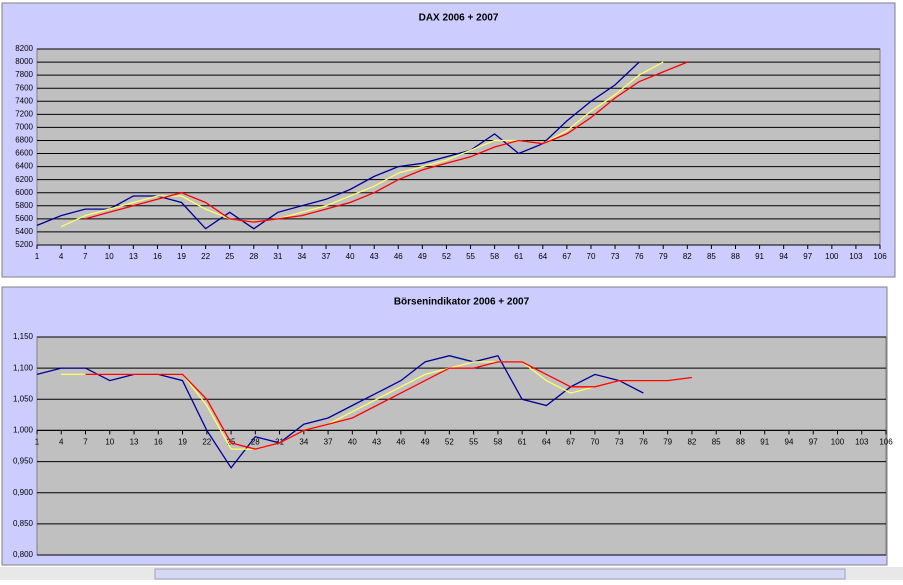 Image resolution: width=903 pixels, height=585 pixels. Describe the element at coordinates (277, 256) in the screenshot. I see `x-tick-label: 31` at that location.